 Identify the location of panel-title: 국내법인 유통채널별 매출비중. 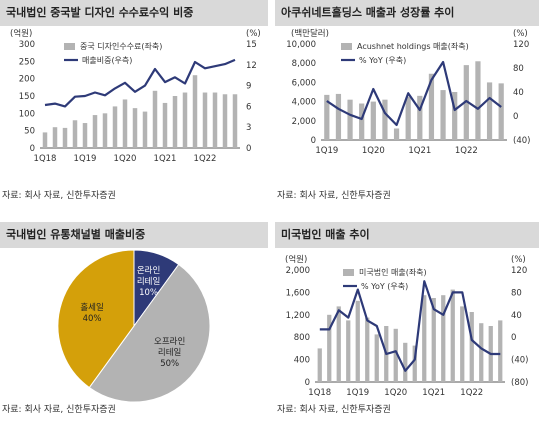
(134, 235).